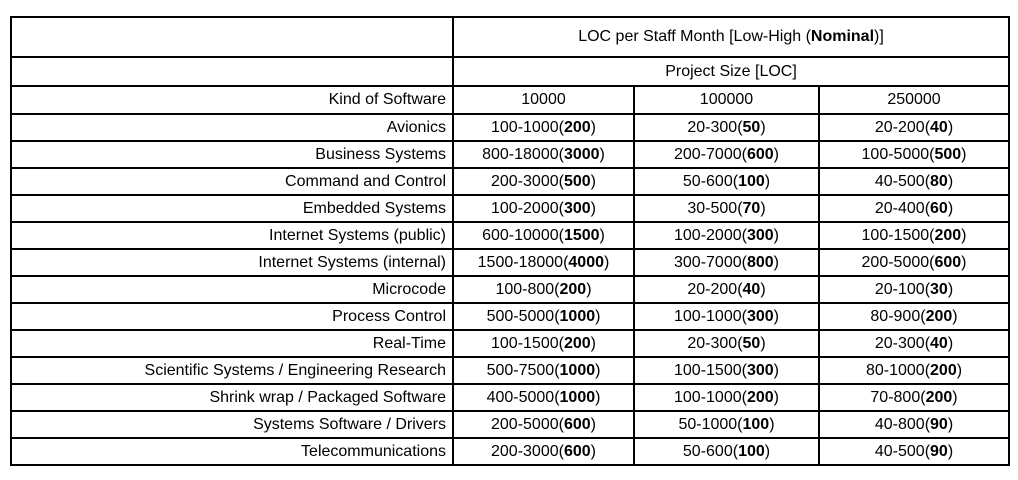 This screenshot has height=480, width=1018. Describe the element at coordinates (895, 235) in the screenshot. I see `range-value: 100-1500` at that location.